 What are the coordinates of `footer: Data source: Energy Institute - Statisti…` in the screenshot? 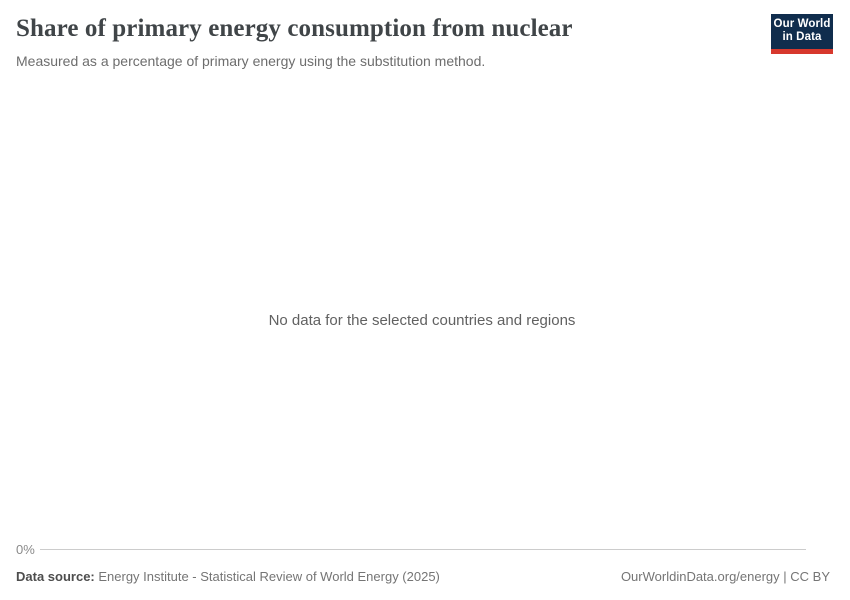 It's located at (423, 577).